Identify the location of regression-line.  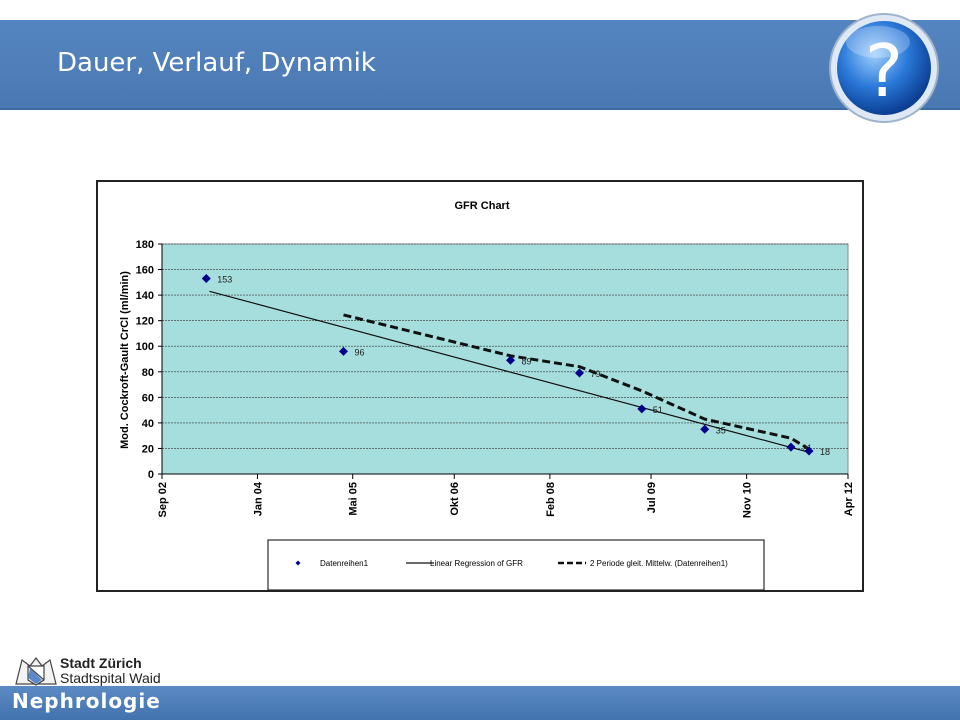
(509, 371).